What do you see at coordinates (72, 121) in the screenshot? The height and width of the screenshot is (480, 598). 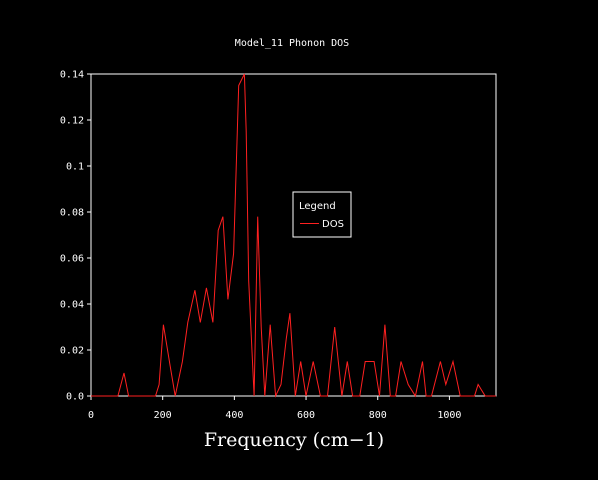 I see `y-tick-label: 0.12` at bounding box center [72, 121].